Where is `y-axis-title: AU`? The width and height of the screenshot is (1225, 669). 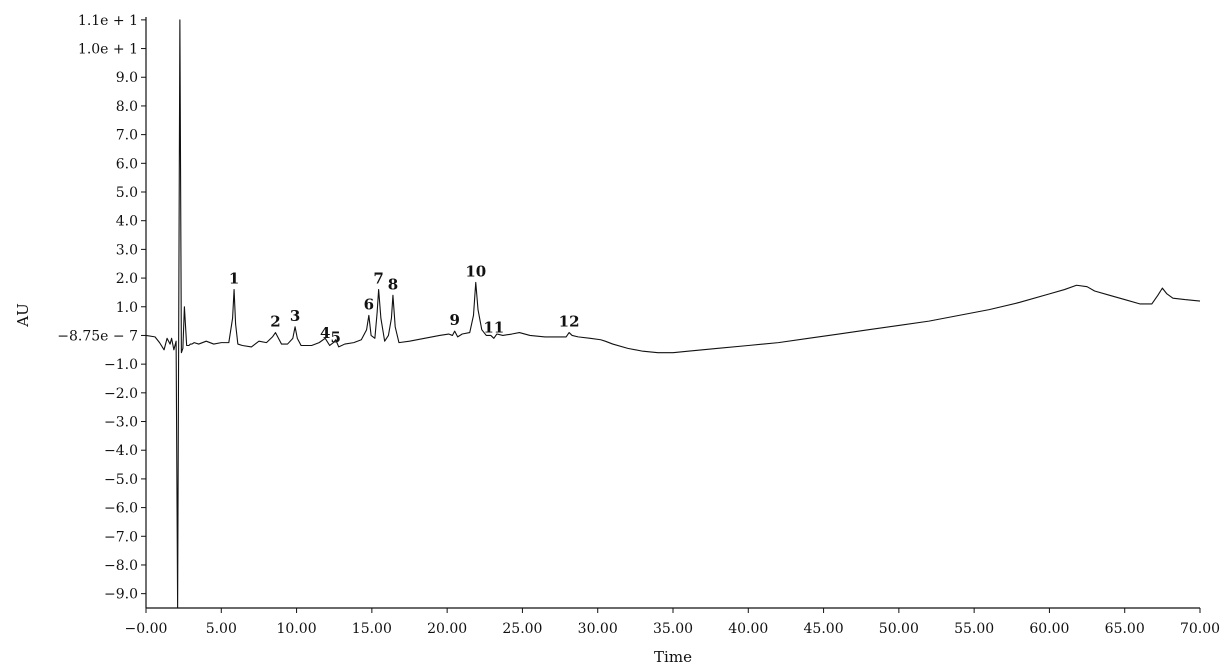
y-axis-title: AU is located at coordinates (23, 315).